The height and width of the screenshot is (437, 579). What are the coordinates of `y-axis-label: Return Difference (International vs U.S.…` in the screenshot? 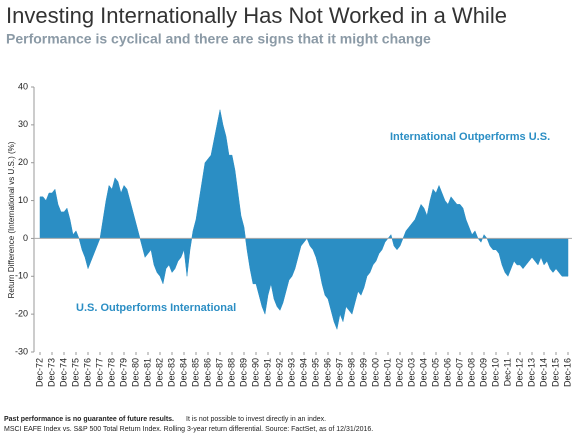 It's located at (11, 219).